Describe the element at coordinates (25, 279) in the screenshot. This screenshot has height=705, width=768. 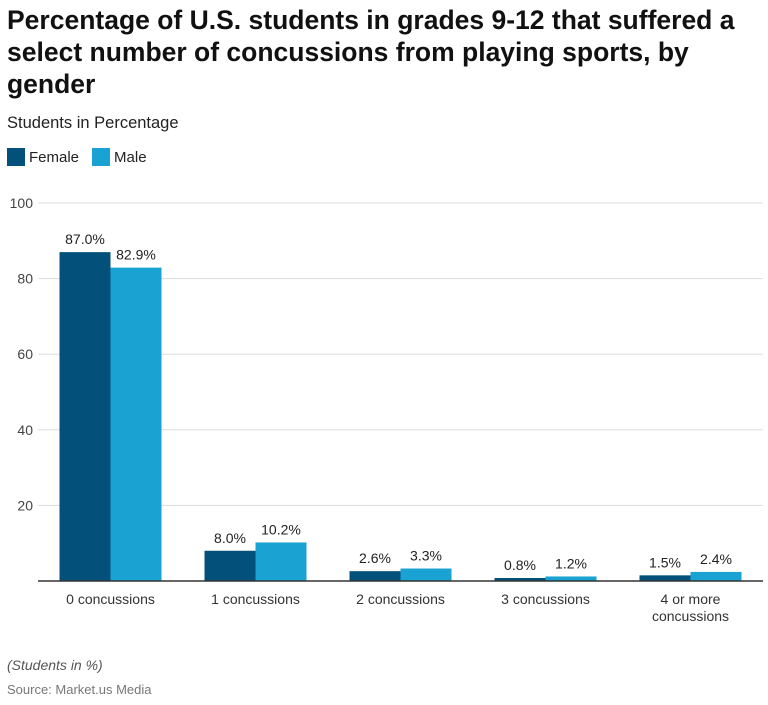
I see `y-tick-label: 80` at that location.